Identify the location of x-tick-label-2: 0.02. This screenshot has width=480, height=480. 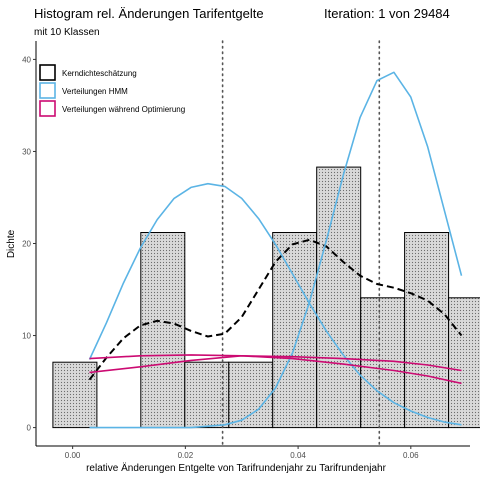
(186, 455).